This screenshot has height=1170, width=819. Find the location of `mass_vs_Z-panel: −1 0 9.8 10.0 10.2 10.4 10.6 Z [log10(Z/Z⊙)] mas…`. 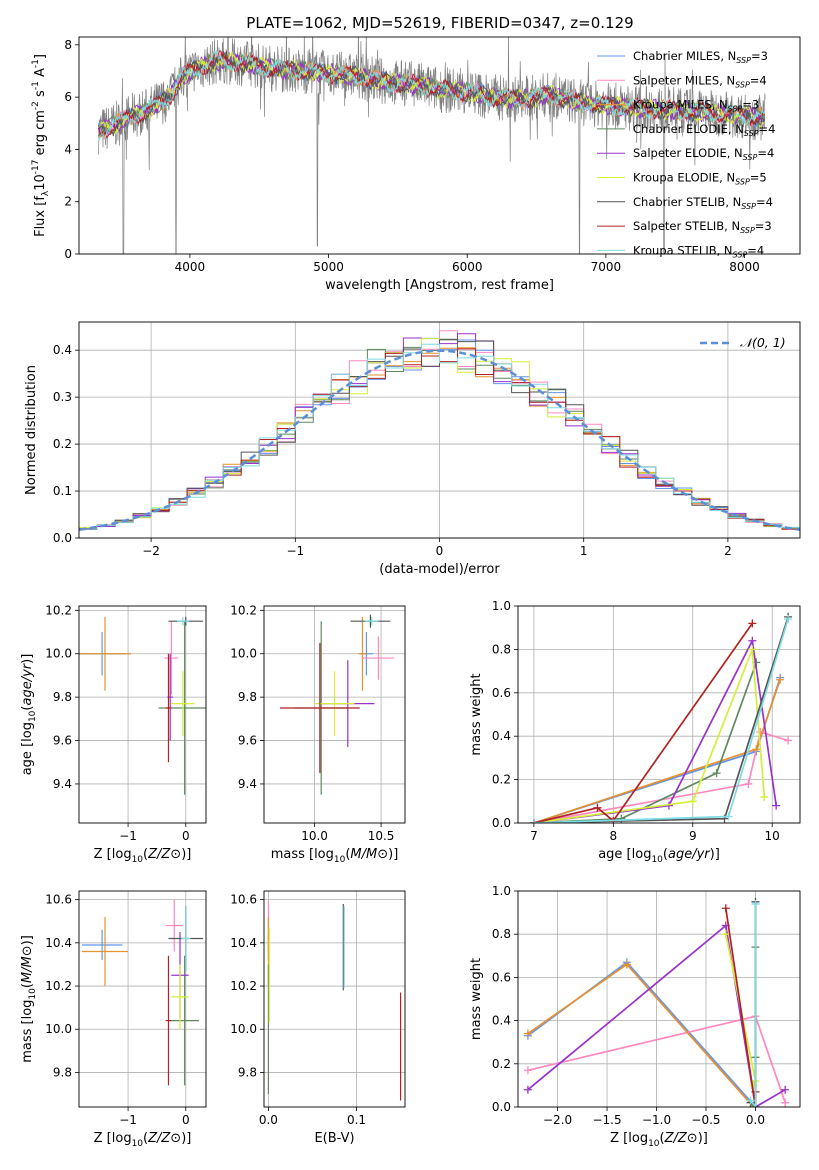

mass_vs_Z-panel: −1 0 9.8 10.0 10.2 10.4 10.6 Z [log10(Z/Z⊙)] mas… is located at coordinates (113, 1019).